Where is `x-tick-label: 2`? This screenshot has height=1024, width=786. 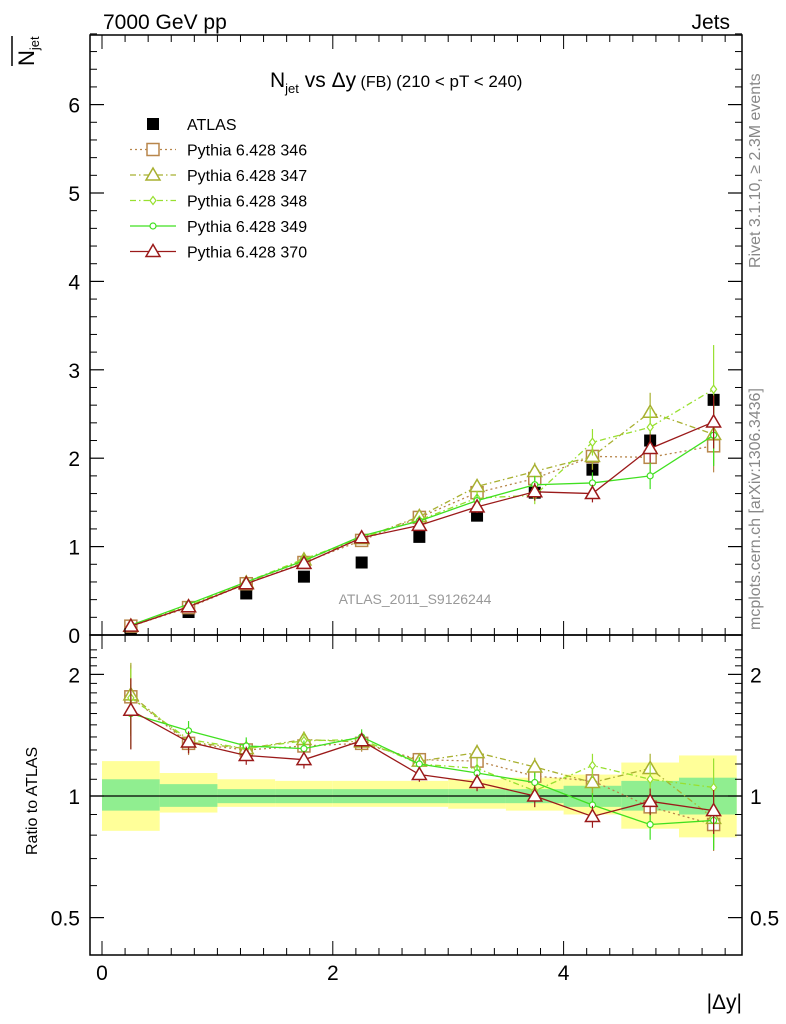 x-tick-label: 2 is located at coordinates (333, 973).